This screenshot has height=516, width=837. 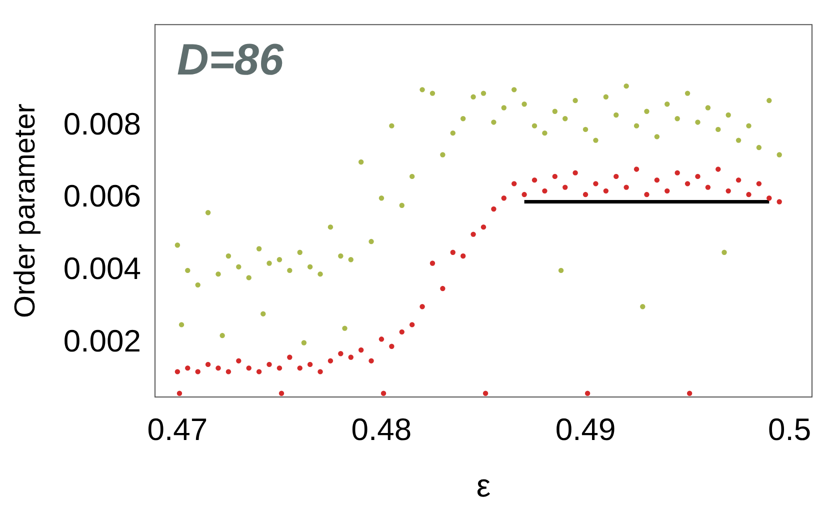 What do you see at coordinates (483, 486) in the screenshot?
I see `x-axis-title: ε` at bounding box center [483, 486].